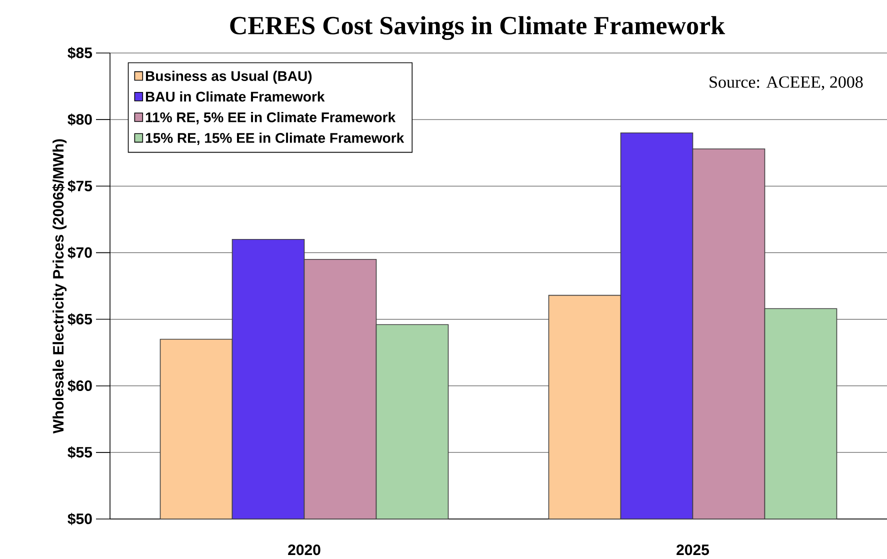 The image size is (887, 559). Describe the element at coordinates (80, 319) in the screenshot. I see `y-tick-label: $65` at that location.